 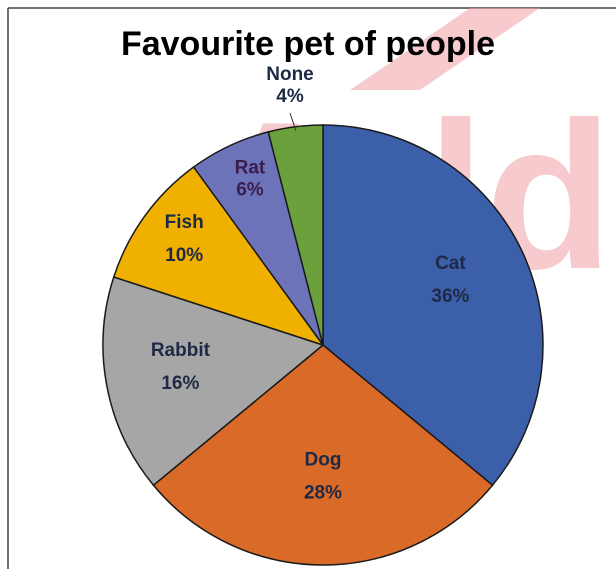 What do you see at coordinates (180, 383) in the screenshot?
I see `slice-value-rabbit: 16%` at bounding box center [180, 383].